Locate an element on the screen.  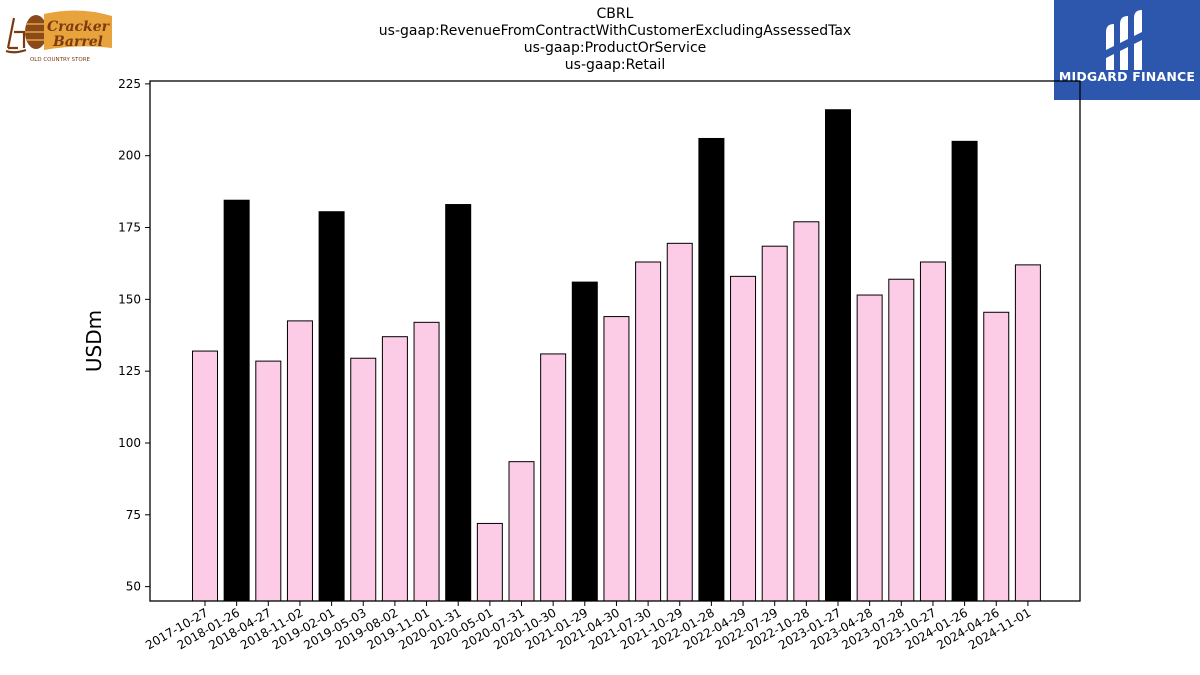
midgard-logo-mark is located at coordinates (1124, 40).